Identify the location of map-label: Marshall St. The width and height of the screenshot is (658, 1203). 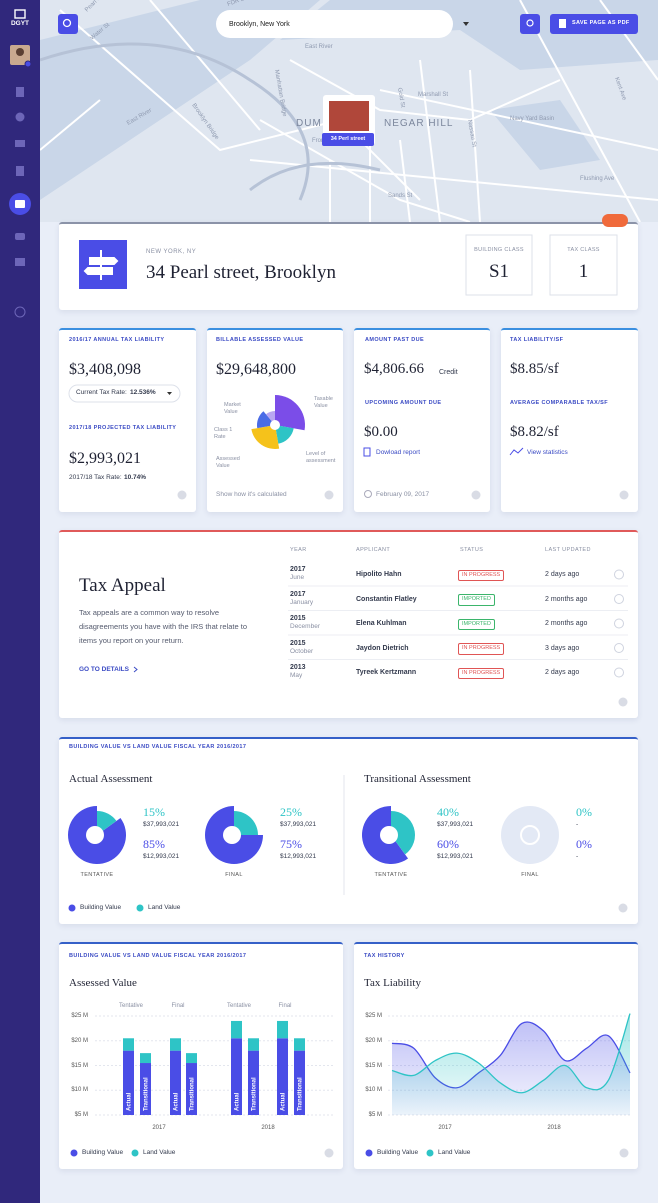
(433, 95).